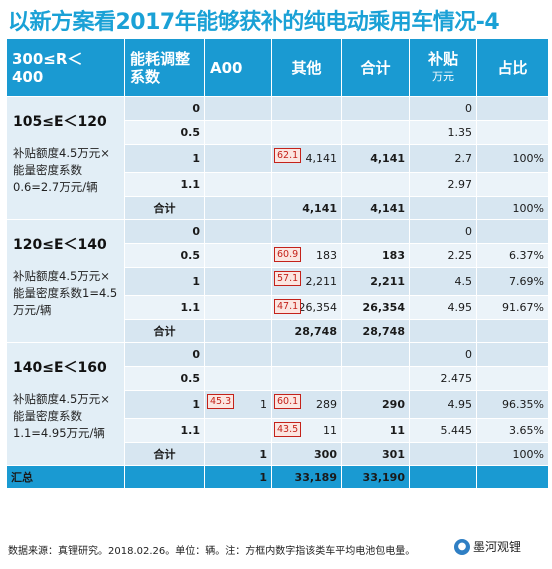 This screenshot has height=569, width=552. What do you see at coordinates (512, 430) in the screenshot?
I see `share-cell: 3.65%` at bounding box center [512, 430].